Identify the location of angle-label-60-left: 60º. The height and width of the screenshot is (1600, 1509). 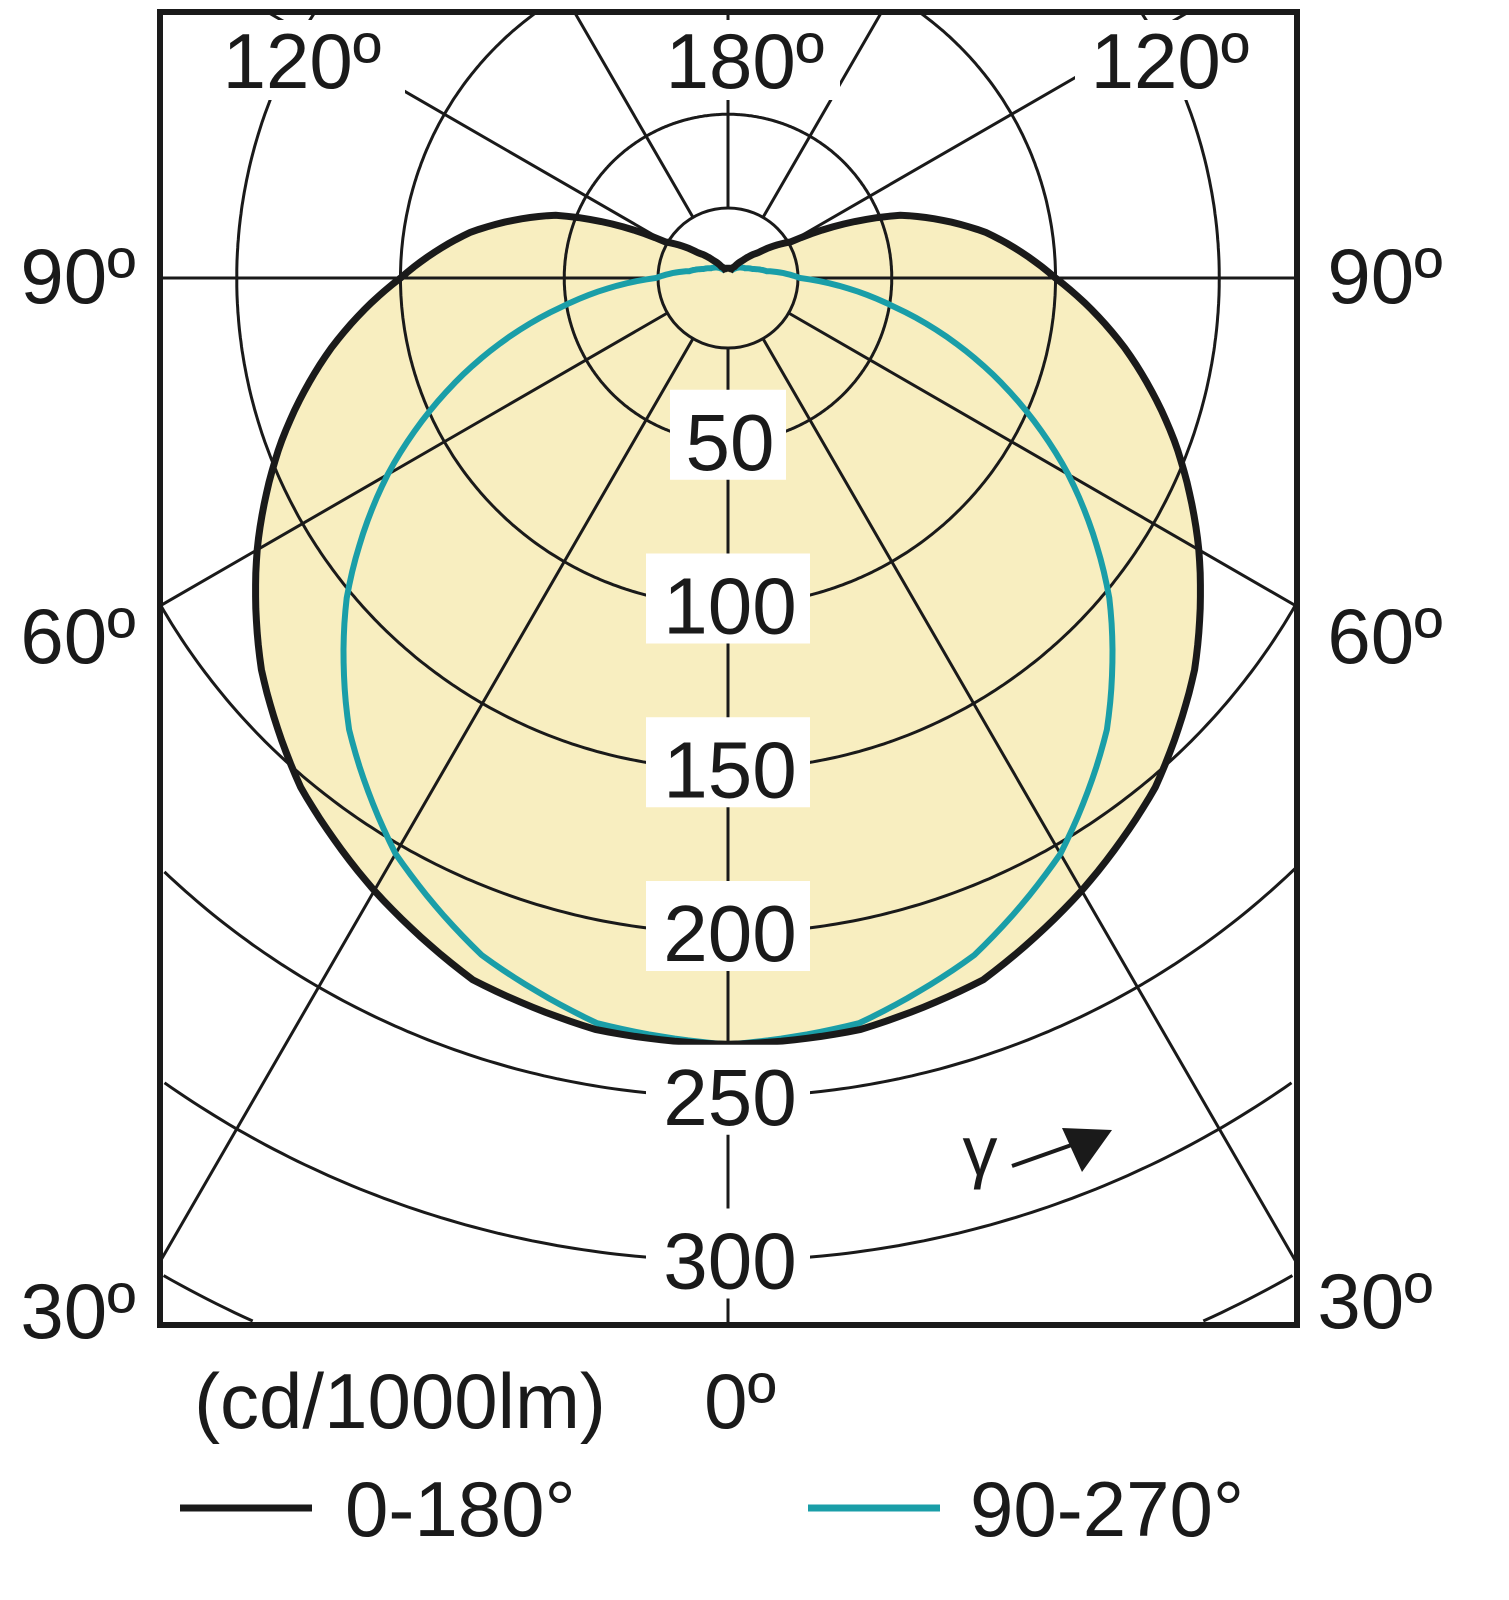
(77, 636).